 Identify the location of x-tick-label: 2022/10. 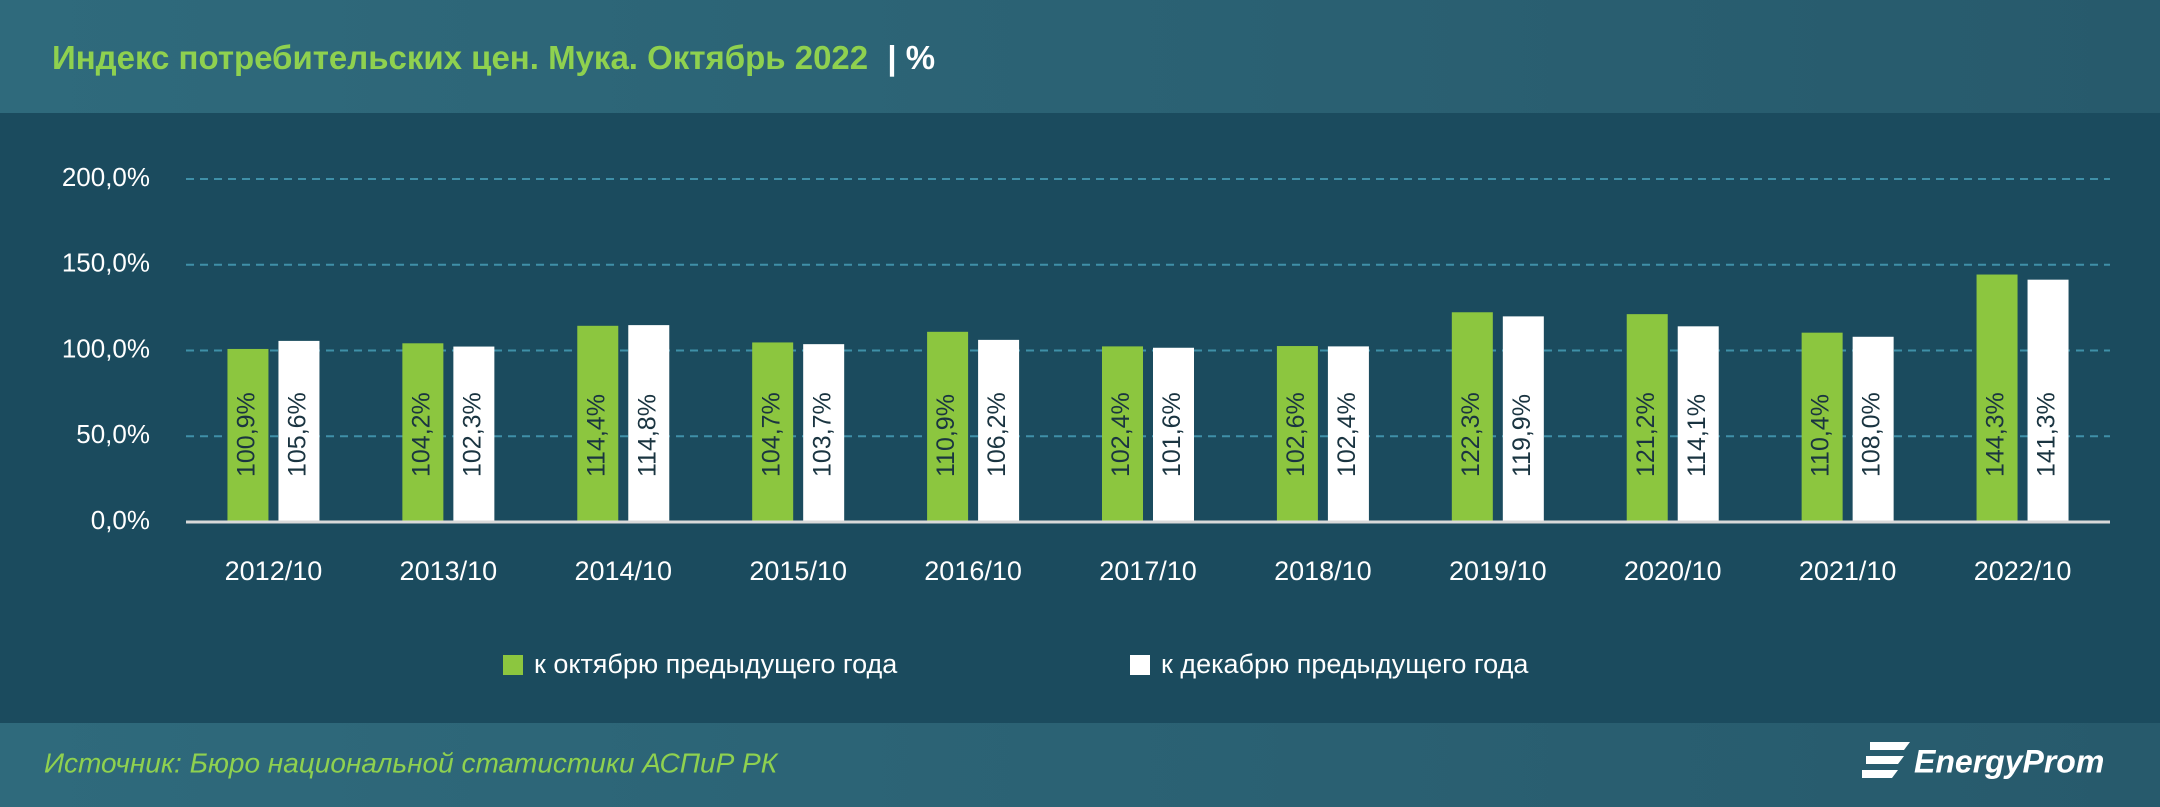
(2023, 571).